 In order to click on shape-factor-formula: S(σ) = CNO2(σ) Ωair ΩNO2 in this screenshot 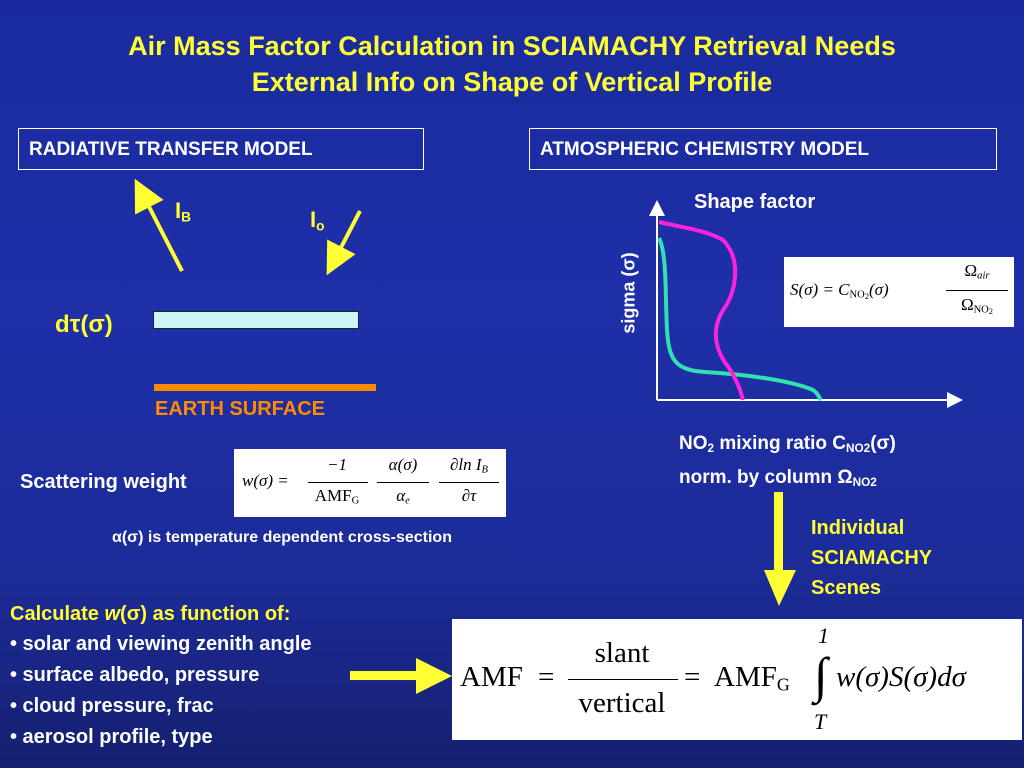, I will do `click(899, 292)`.